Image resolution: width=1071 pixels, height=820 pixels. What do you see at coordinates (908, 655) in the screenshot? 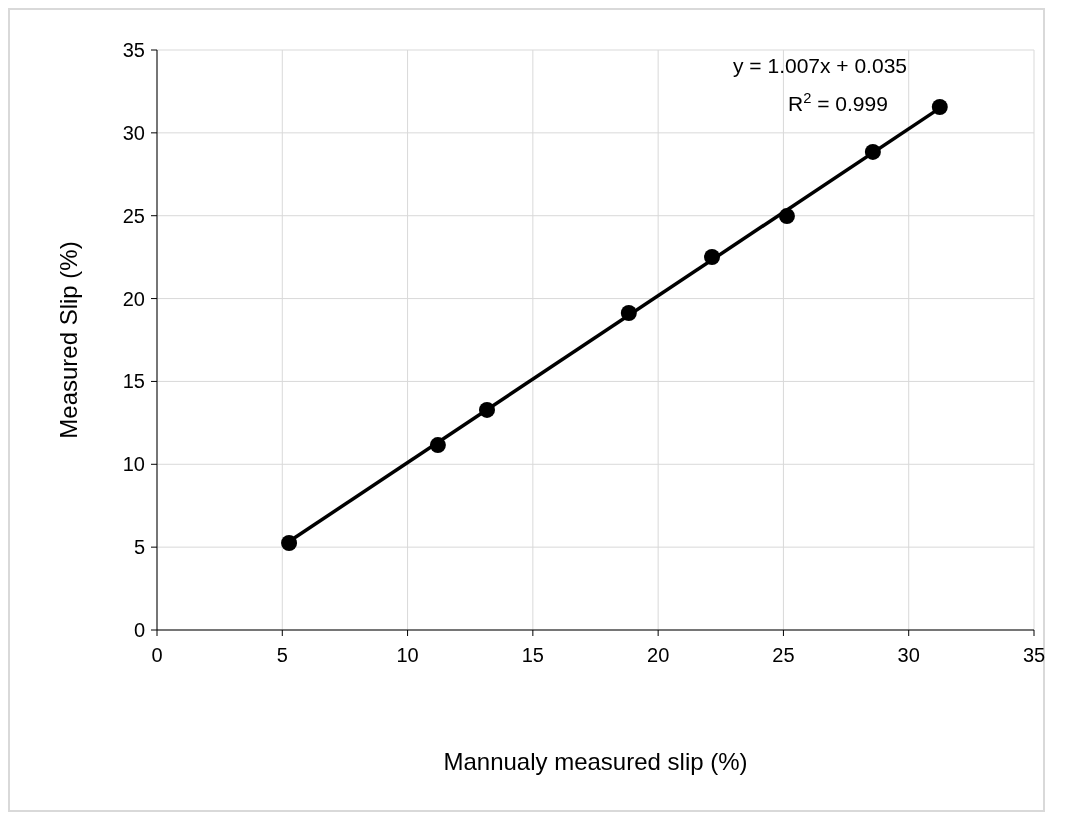
I see `x-tick-label: 30` at bounding box center [908, 655].